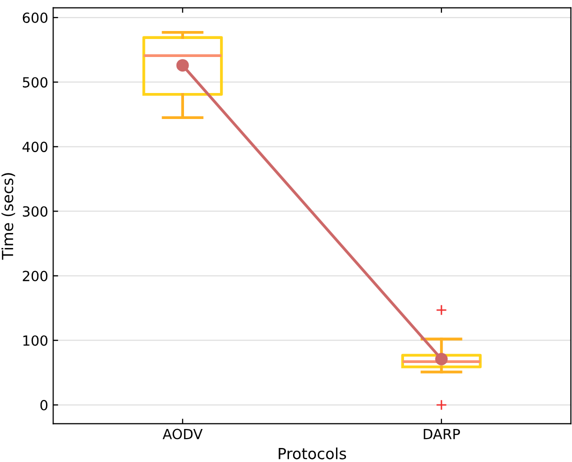 The width and height of the screenshot is (572, 462). What do you see at coordinates (35, 211) in the screenshot?
I see `y-tick-label: 300` at bounding box center [35, 211].